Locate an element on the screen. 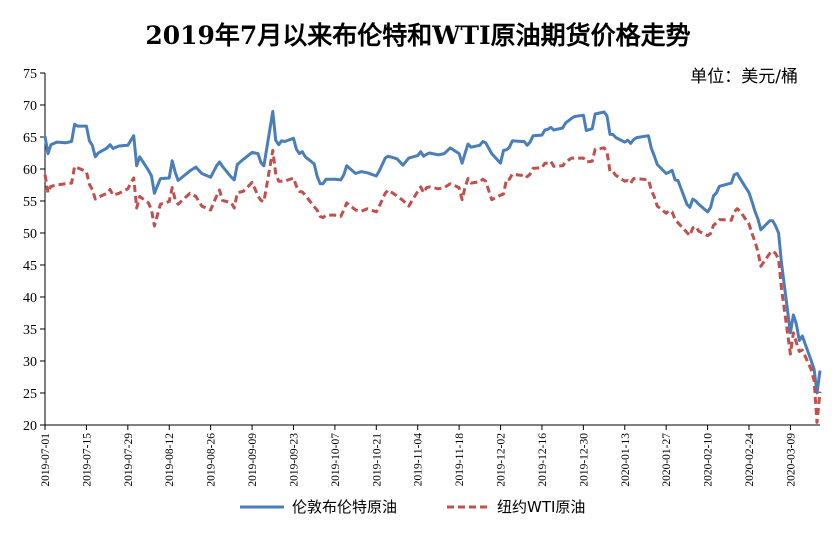  x-tick-label: 2019-08-12 is located at coordinates (170, 460).